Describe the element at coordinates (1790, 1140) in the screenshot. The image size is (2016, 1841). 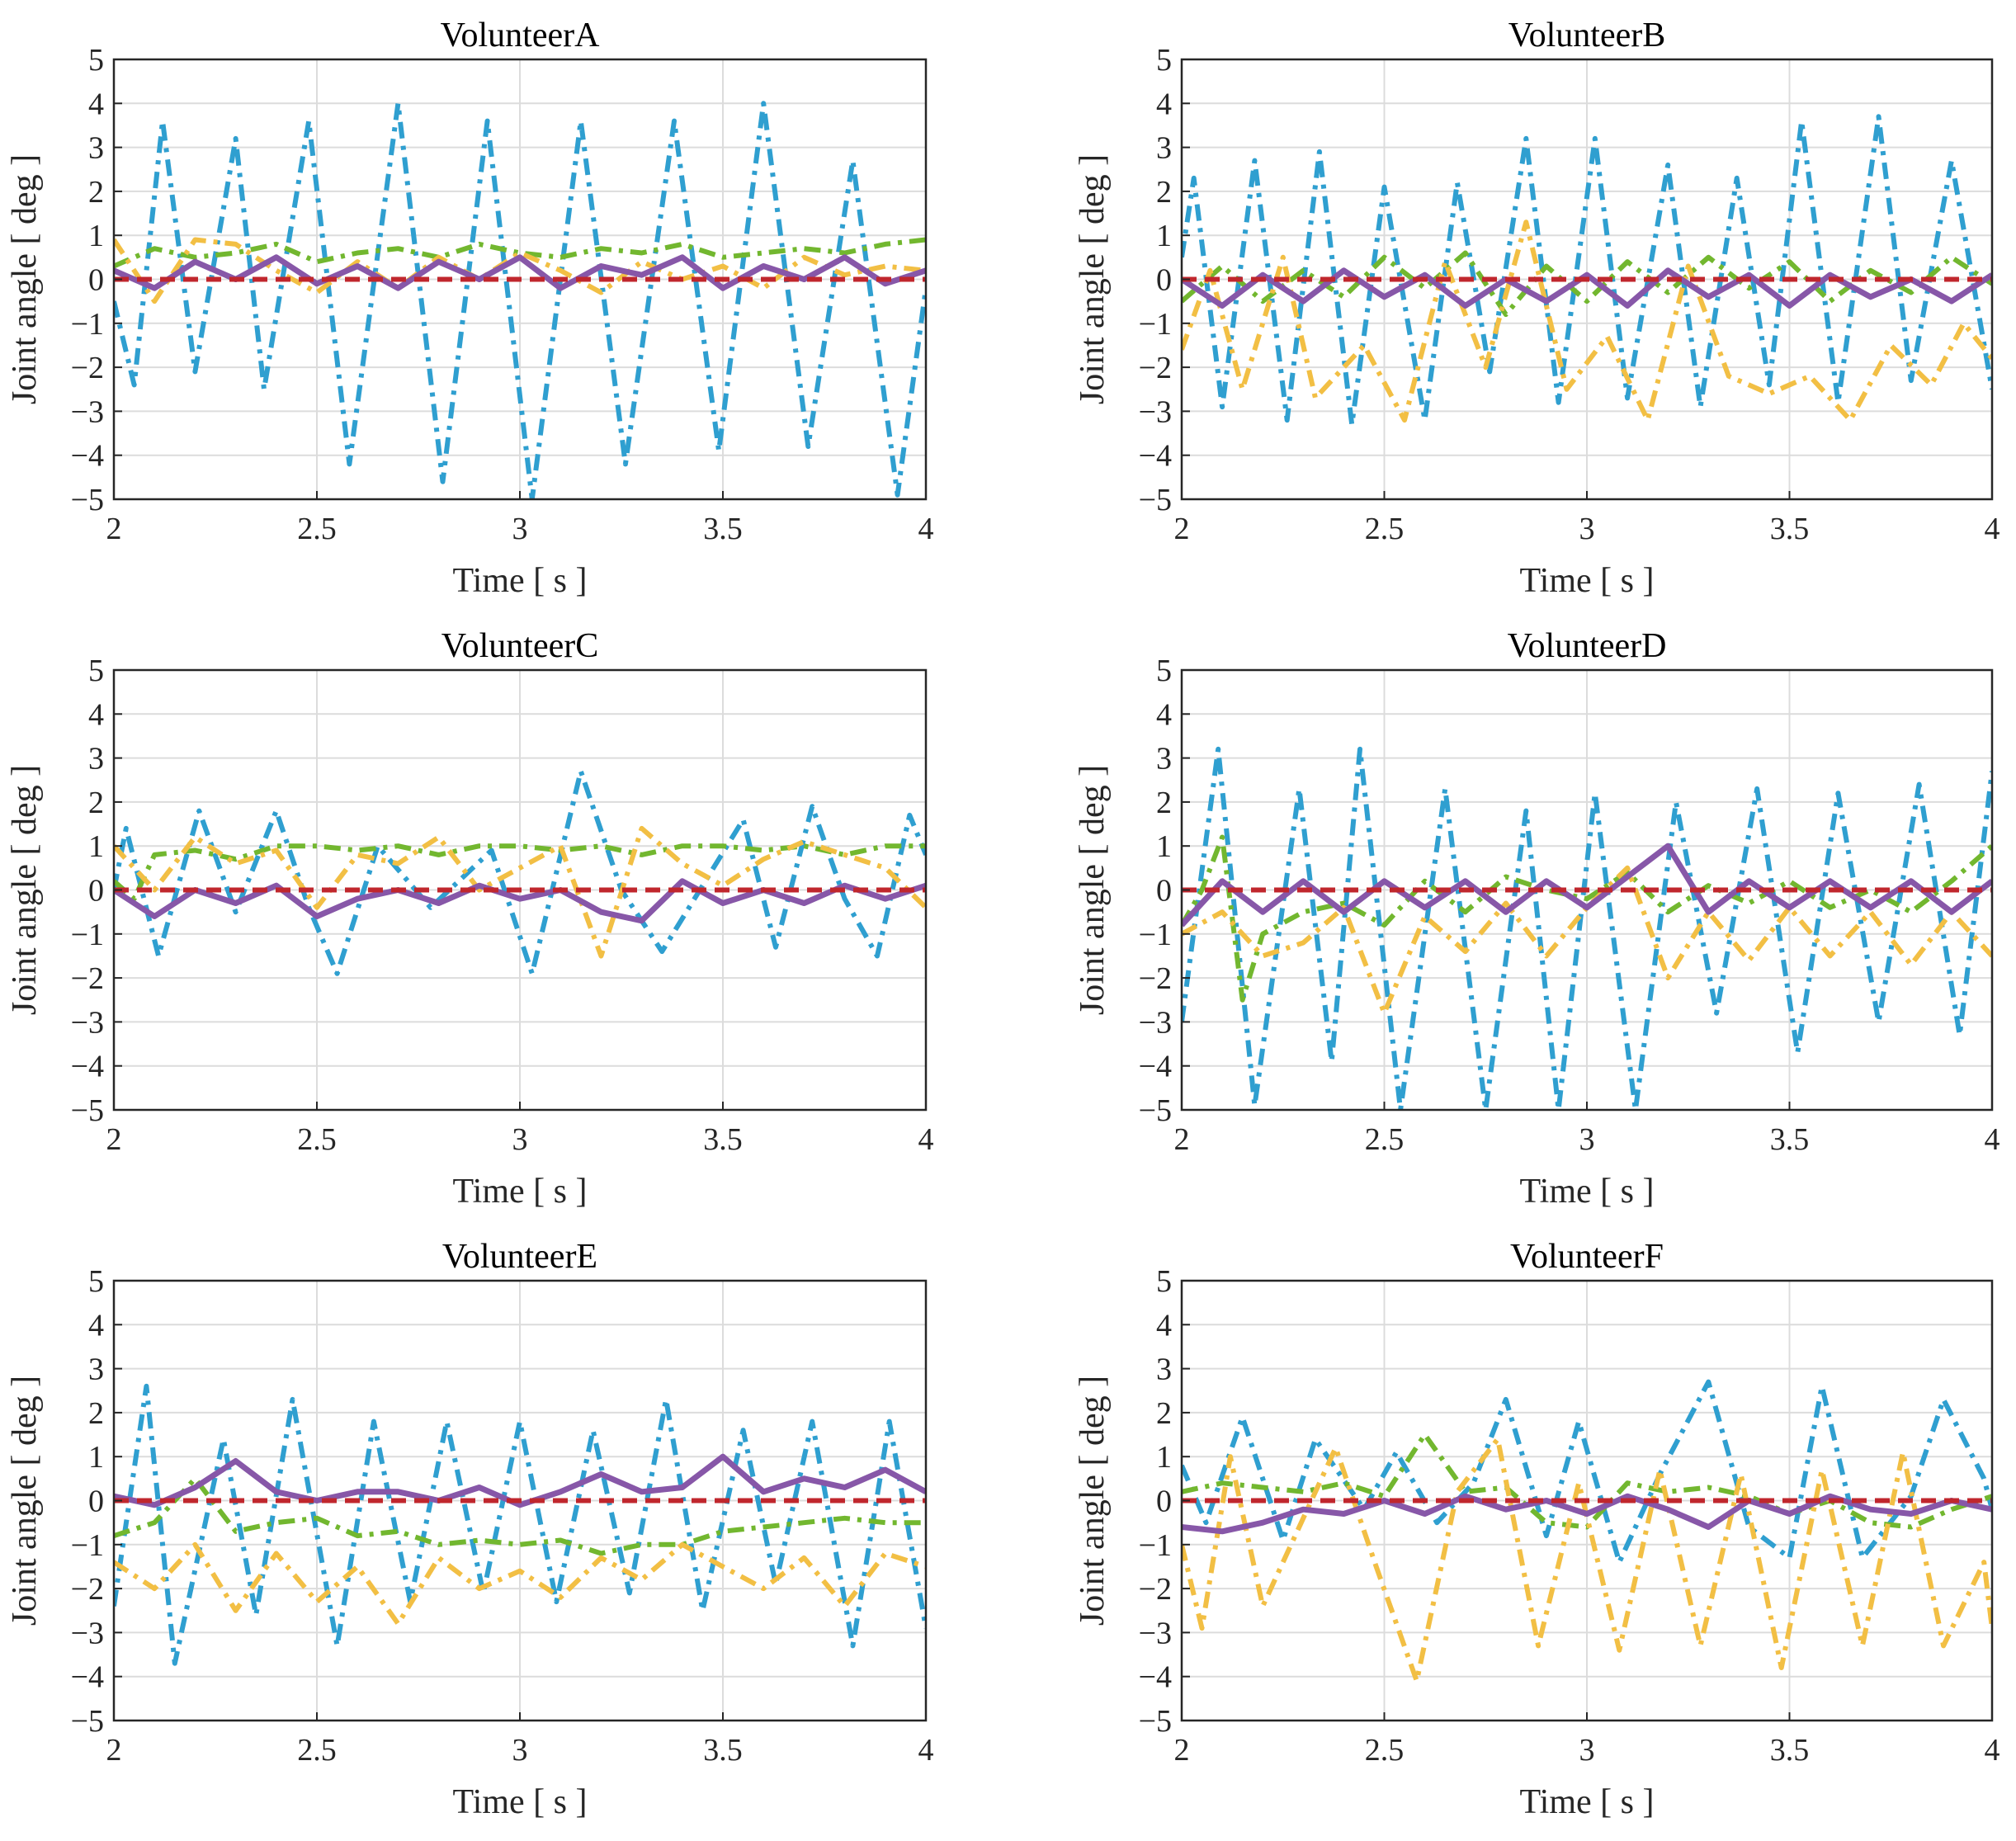
I see `x-tick-label: 3.5` at that location.